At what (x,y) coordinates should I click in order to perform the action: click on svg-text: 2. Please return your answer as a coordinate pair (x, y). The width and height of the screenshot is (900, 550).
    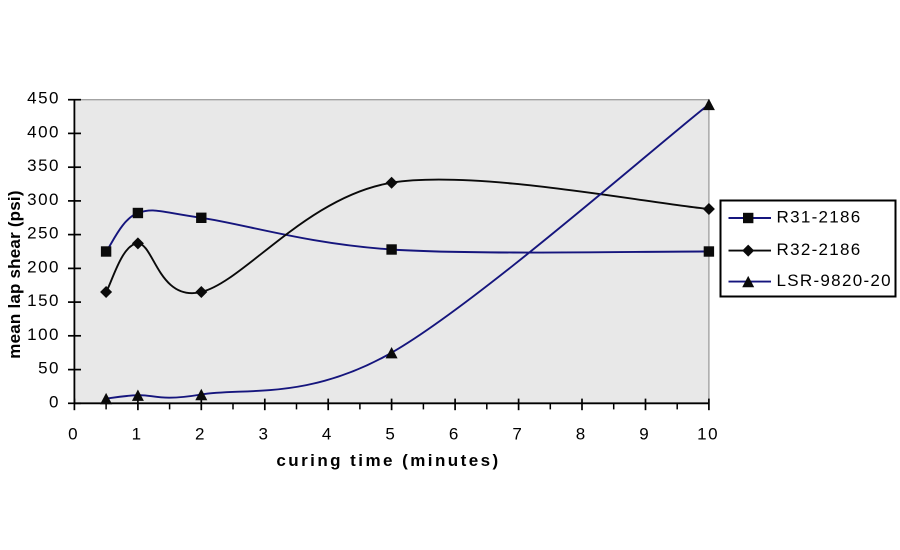
    Looking at the image, I should click on (200, 433).